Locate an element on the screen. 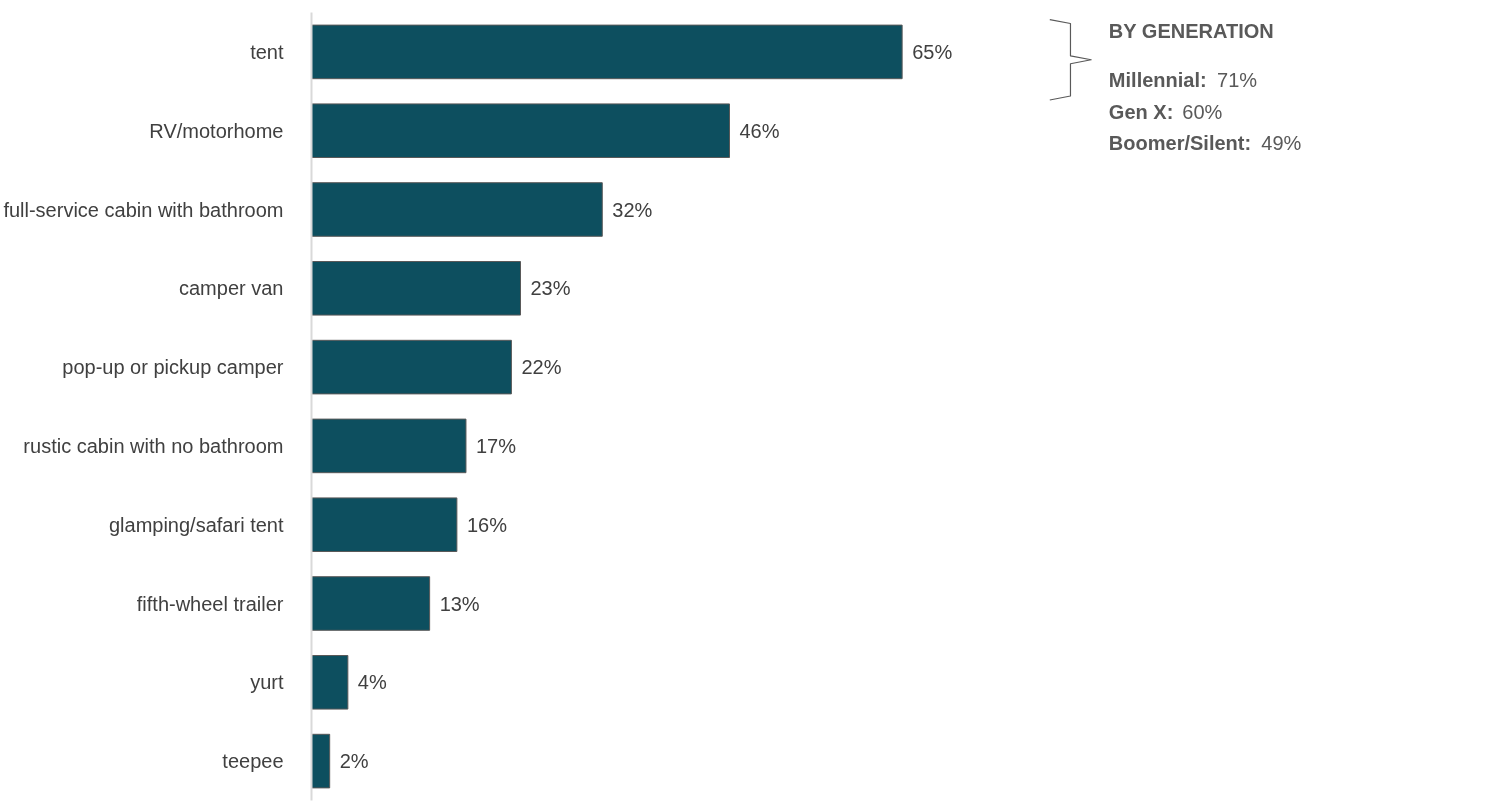  text: Gen X: 60% is located at coordinates (1165, 111).